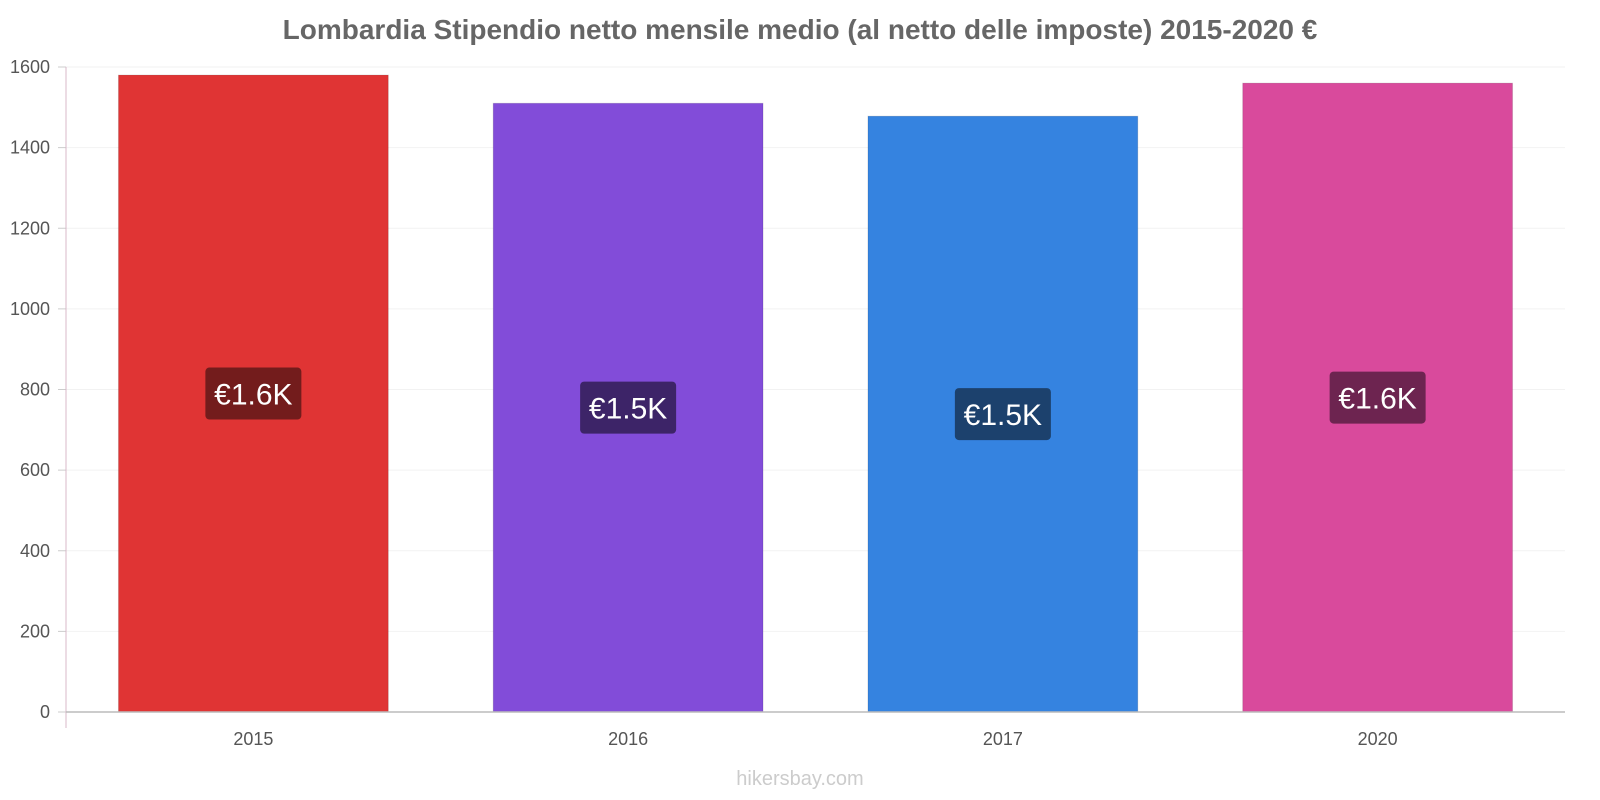  What do you see at coordinates (30, 309) in the screenshot?
I see `y-tick-label: 1000` at bounding box center [30, 309].